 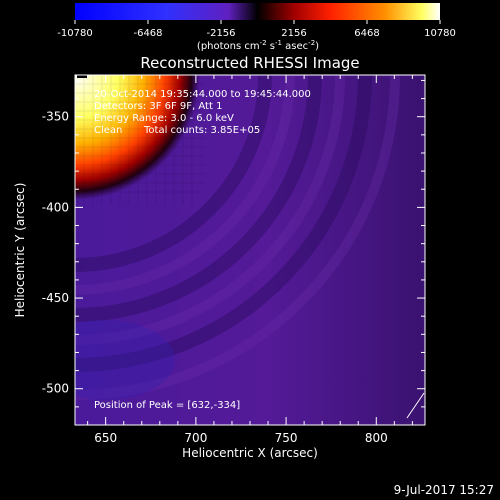 What do you see at coordinates (20, 250) in the screenshot?
I see `y-axis-label: Heliocentric Y (arcsec)` at bounding box center [20, 250].